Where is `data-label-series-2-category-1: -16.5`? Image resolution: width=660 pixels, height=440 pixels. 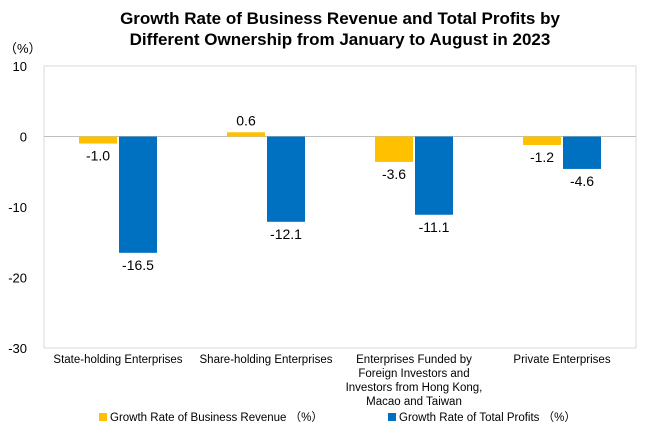
data-label-series-2-category-1: -16.5 is located at coordinates (138, 265).